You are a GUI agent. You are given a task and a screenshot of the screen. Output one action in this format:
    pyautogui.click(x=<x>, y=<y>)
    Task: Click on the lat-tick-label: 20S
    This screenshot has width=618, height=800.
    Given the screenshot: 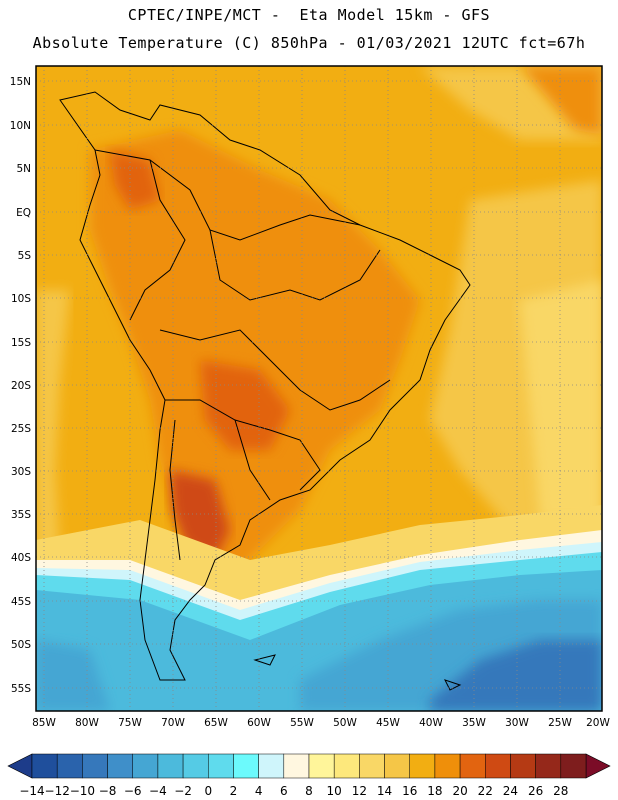 What is the action you would take?
    pyautogui.click(x=21, y=386)
    